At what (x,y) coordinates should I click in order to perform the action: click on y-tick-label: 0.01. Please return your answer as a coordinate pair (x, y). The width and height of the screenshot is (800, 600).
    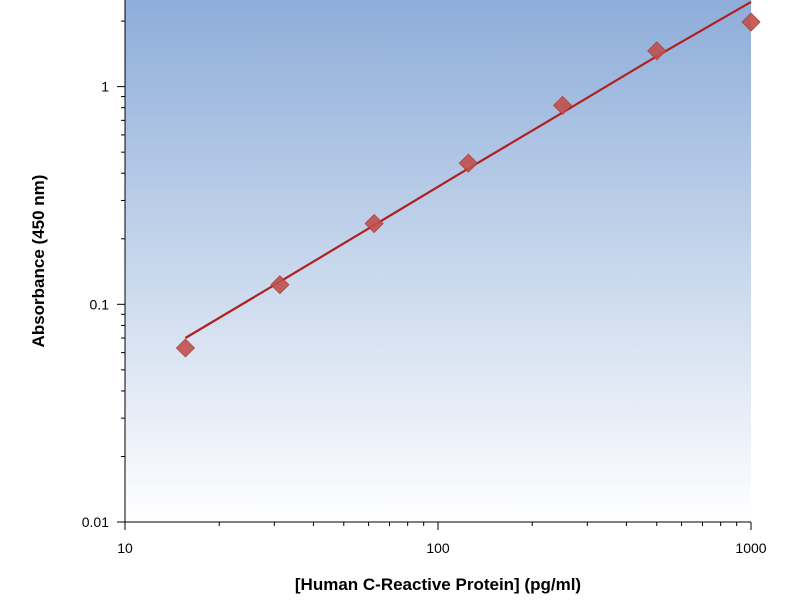
    Looking at the image, I should click on (95, 522).